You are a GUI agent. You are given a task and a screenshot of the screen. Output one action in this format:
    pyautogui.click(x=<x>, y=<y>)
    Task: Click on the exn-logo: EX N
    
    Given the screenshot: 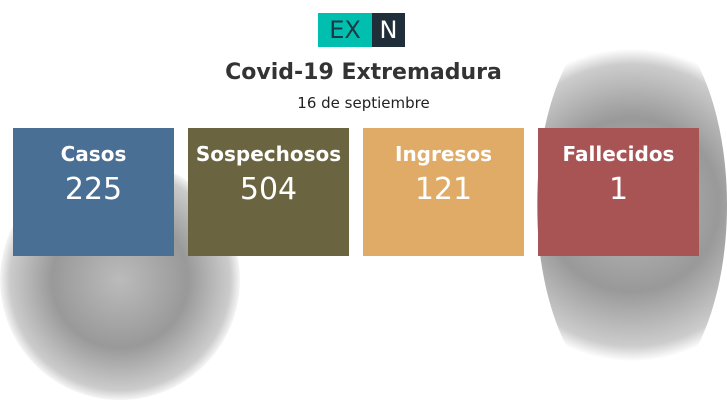 What is the action you would take?
    pyautogui.click(x=361, y=30)
    